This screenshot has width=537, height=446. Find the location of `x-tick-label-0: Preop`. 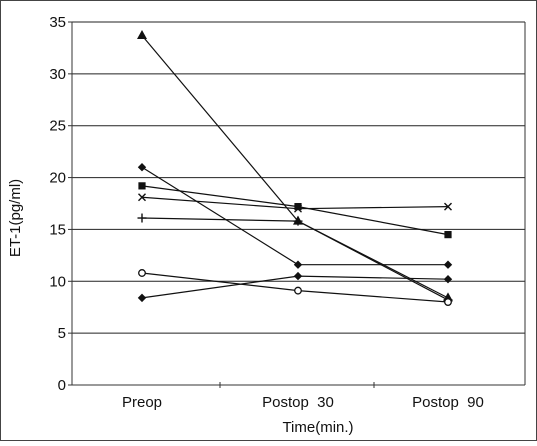

x-tick-label-0: Preop is located at coordinates (142, 402).